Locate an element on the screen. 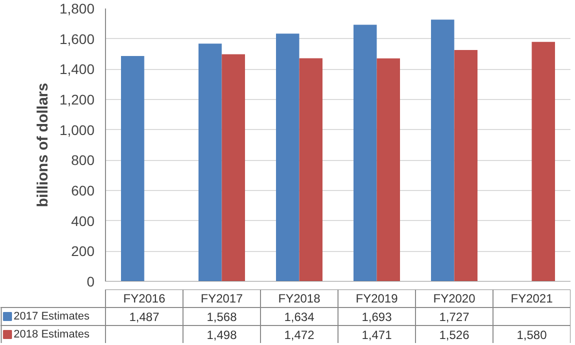 Image resolution: width=575 pixels, height=345 pixels. data-label: 1,487 is located at coordinates (144, 317).